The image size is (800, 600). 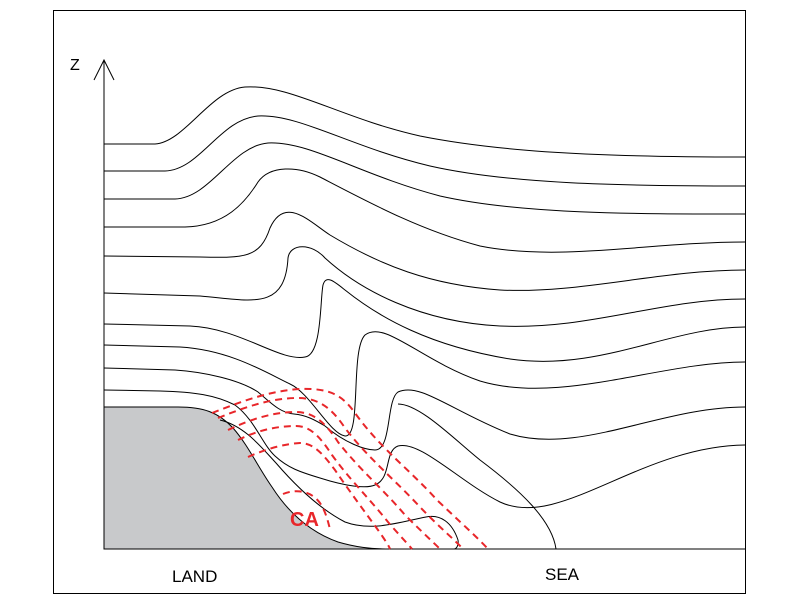 I want to click on land-mass, so click(x=247, y=478).